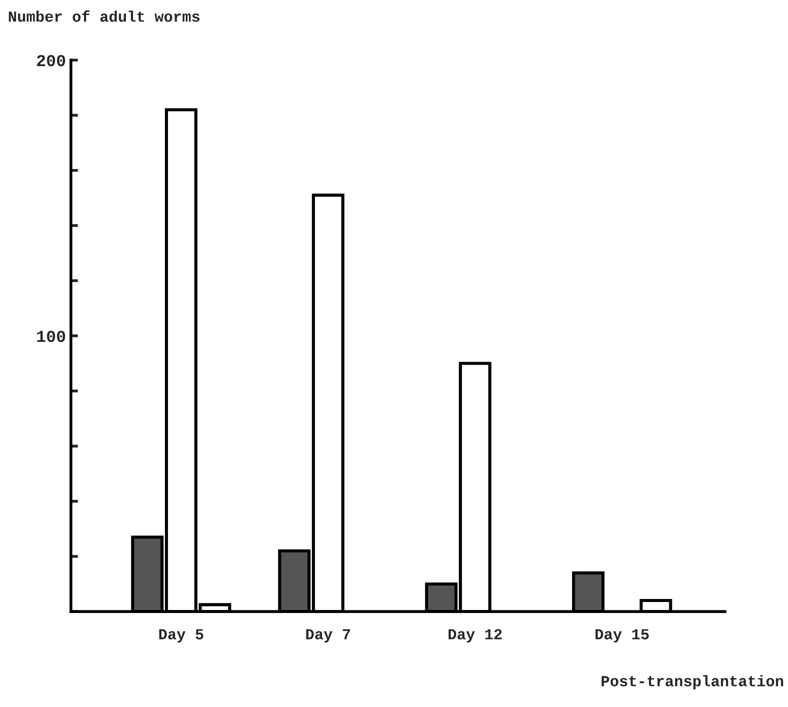  What do you see at coordinates (328, 635) in the screenshot?
I see `x-tick-label: Day 7` at bounding box center [328, 635].